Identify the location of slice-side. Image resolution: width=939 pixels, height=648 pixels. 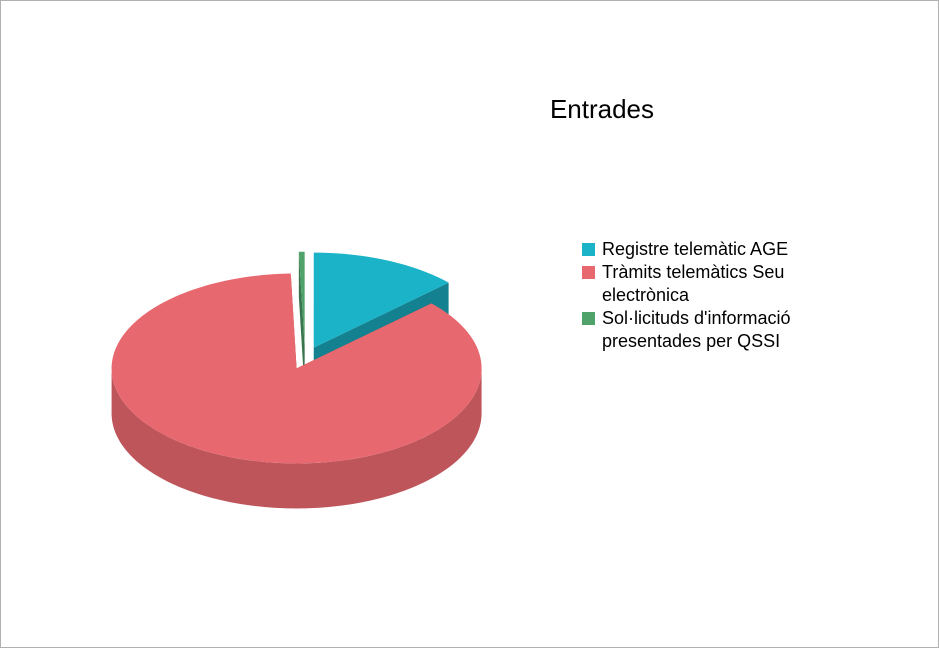
(296, 438).